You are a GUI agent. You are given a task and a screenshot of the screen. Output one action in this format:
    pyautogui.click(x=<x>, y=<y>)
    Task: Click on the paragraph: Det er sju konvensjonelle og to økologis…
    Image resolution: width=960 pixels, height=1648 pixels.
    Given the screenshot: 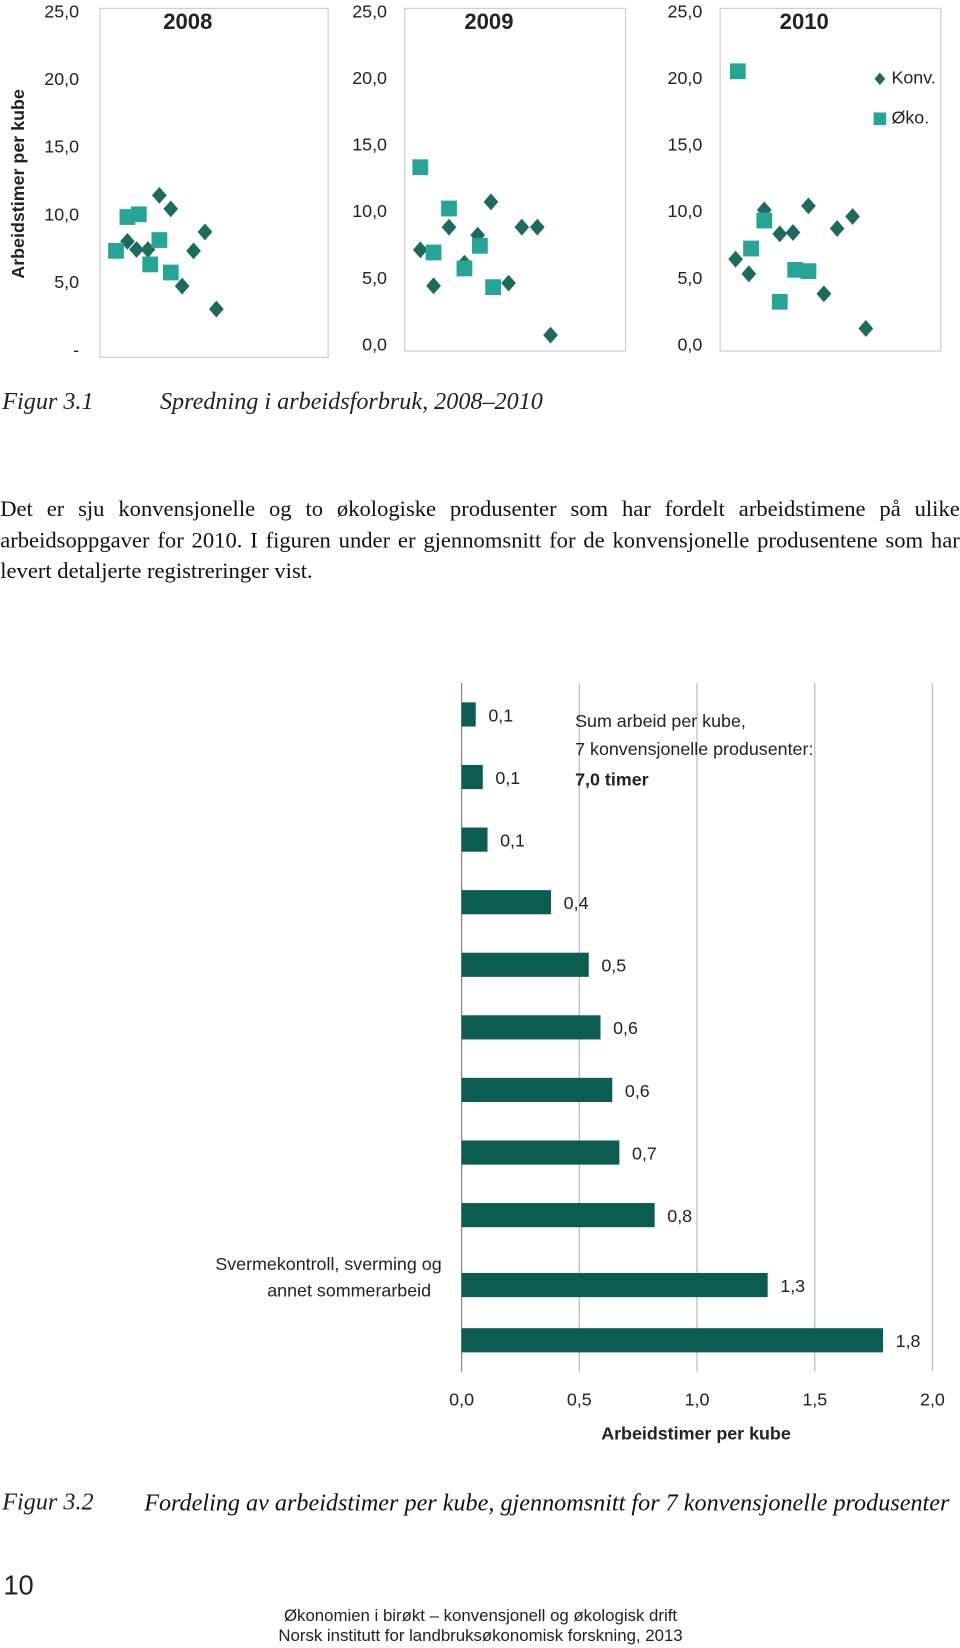 What is the action you would take?
    pyautogui.click(x=480, y=540)
    